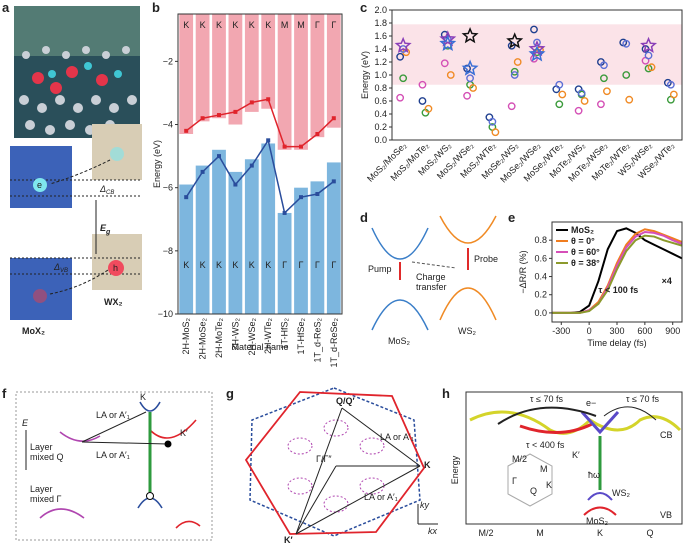 The width and height of the screenshot is (685, 543). I want to click on y-tick-label: 1.2, so click(380, 62).